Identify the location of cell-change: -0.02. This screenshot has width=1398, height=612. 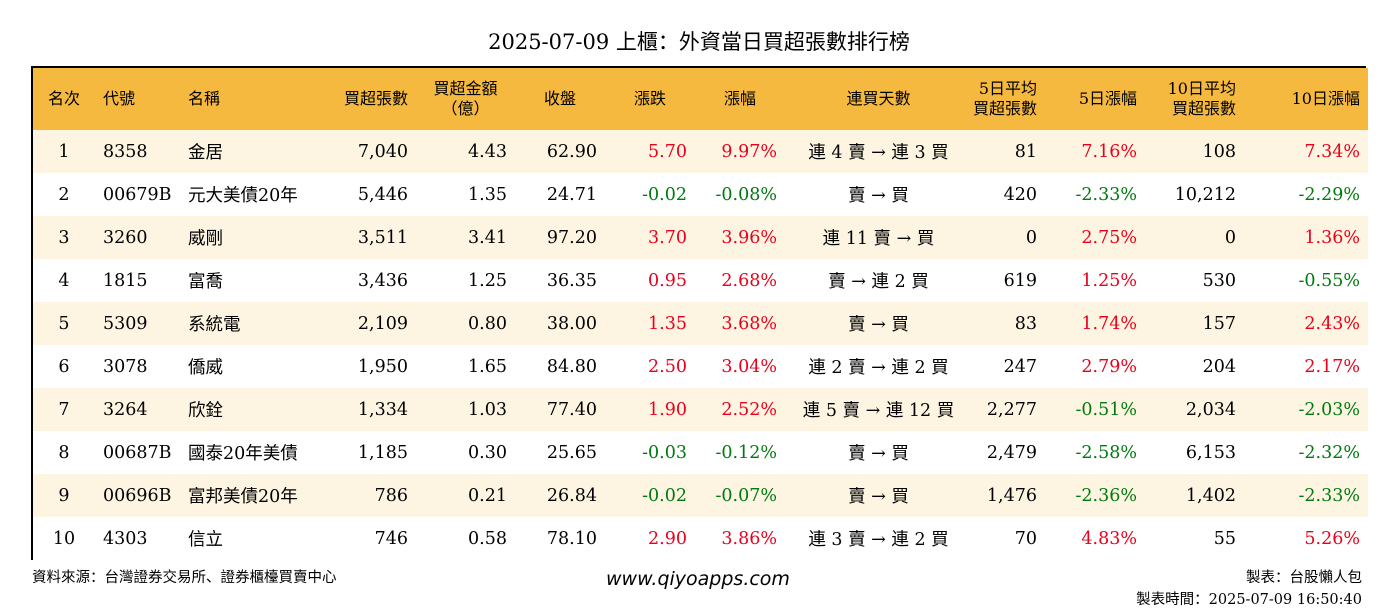
(664, 194).